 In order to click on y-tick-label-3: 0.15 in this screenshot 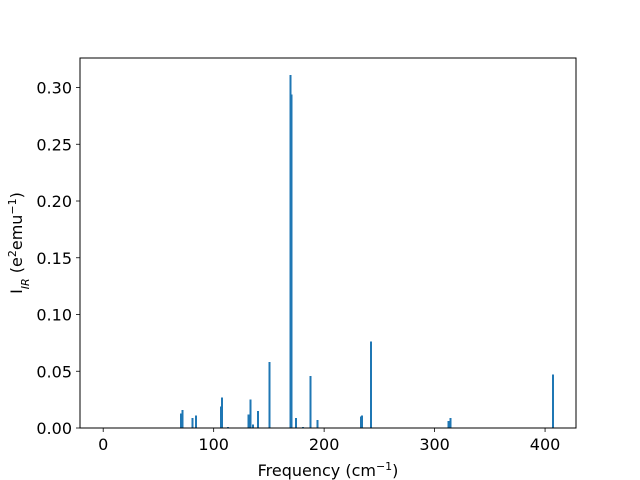, I will do `click(54, 258)`.